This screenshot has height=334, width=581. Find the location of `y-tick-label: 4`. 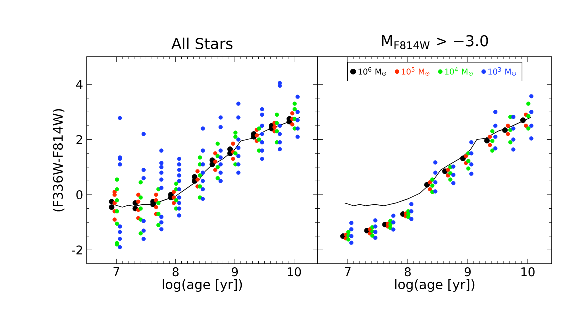

y-tick-label: 4 is located at coordinates (79, 84).